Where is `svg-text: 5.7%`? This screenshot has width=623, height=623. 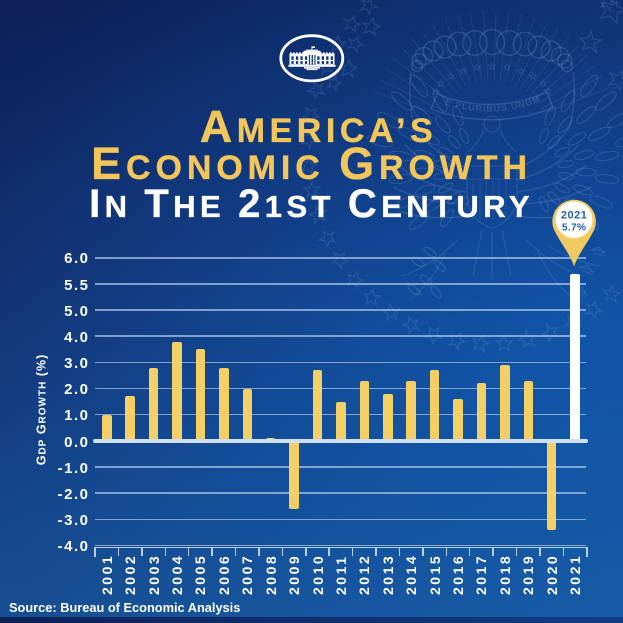
svg-text: 5.7% is located at coordinates (574, 228).